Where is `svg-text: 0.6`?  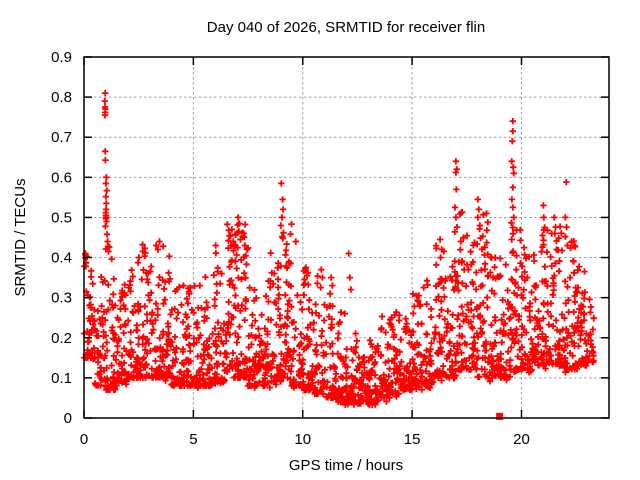 svg-text: 0.6 is located at coordinates (61, 177).